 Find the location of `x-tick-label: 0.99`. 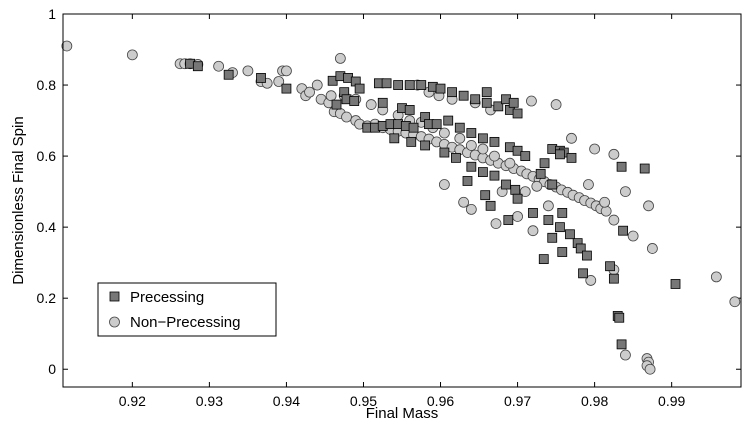

x-tick-label: 0.99 is located at coordinates (671, 401).